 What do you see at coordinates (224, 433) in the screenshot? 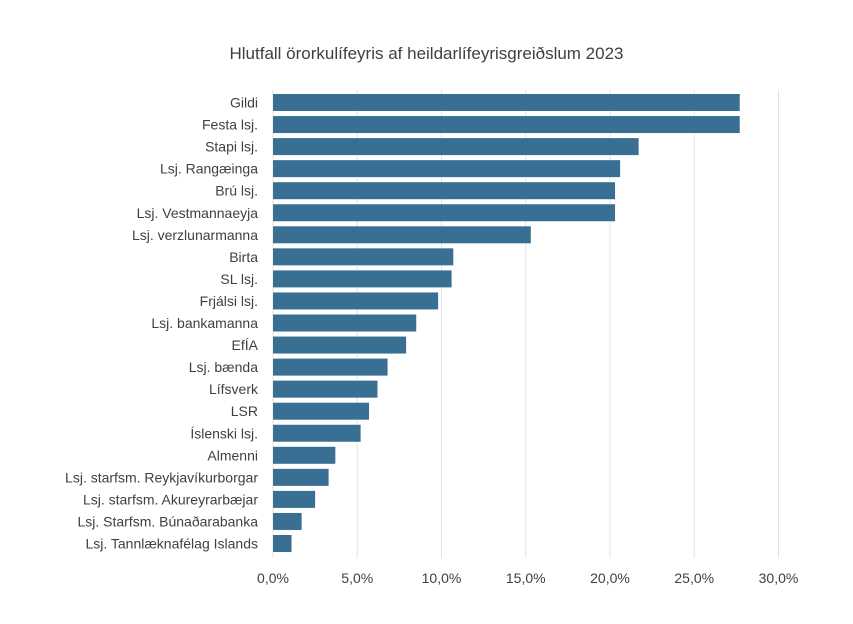
I see `category-label: Íslenski lsj.` at bounding box center [224, 433].